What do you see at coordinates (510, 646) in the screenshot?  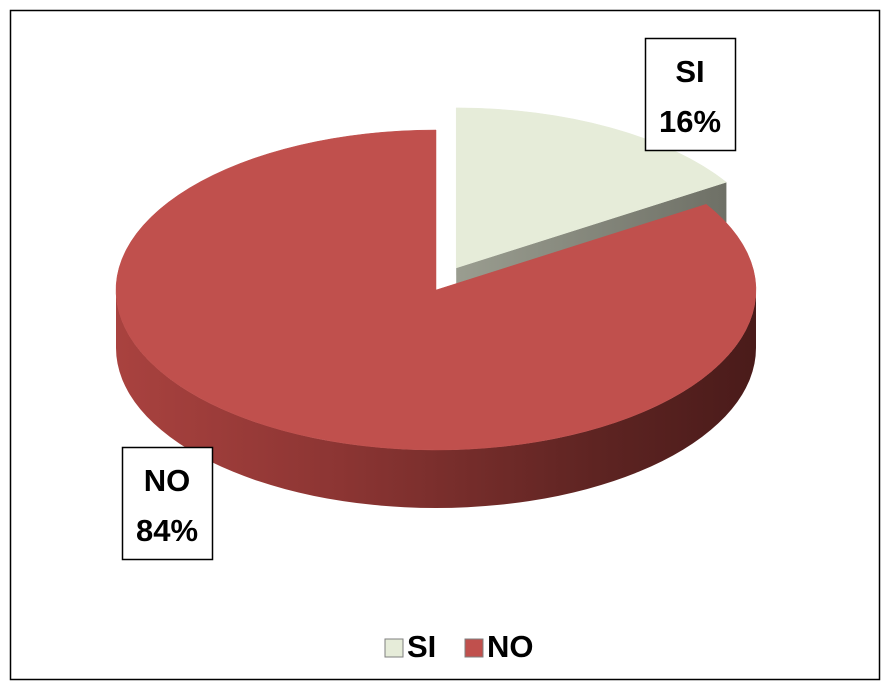 I see `legend-label: NO` at bounding box center [510, 646].